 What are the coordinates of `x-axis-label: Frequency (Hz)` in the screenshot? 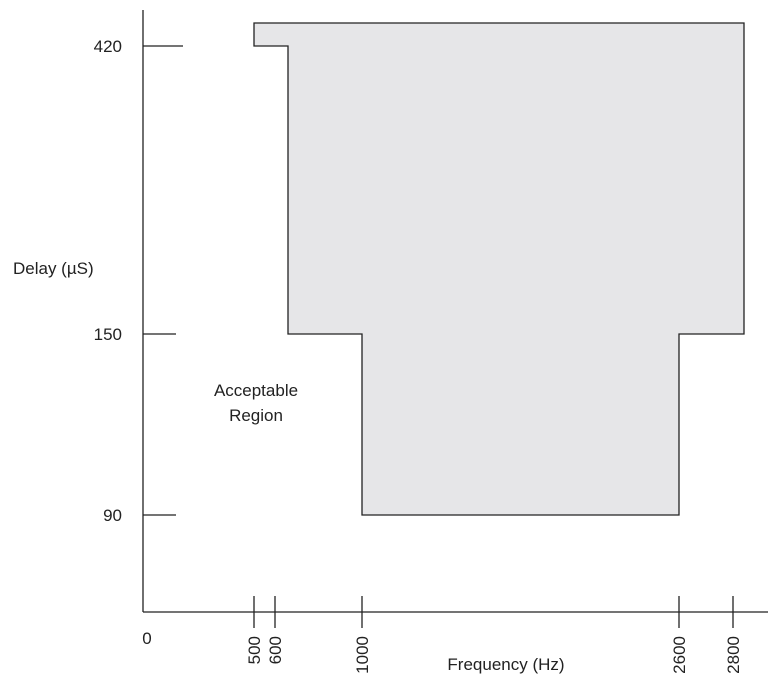 It's located at (505, 664).